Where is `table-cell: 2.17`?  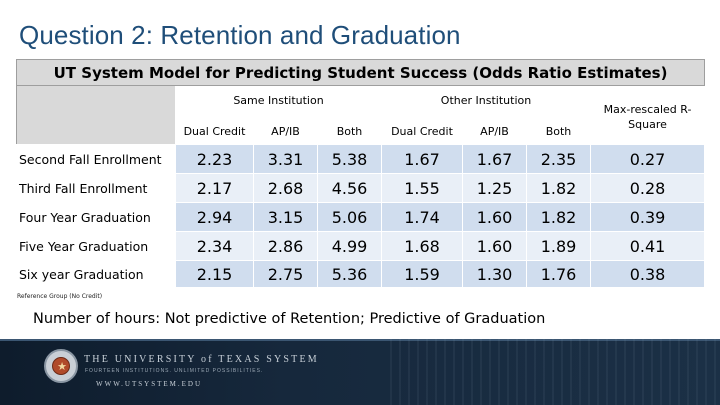
table-cell: 2.17 is located at coordinates (214, 188).